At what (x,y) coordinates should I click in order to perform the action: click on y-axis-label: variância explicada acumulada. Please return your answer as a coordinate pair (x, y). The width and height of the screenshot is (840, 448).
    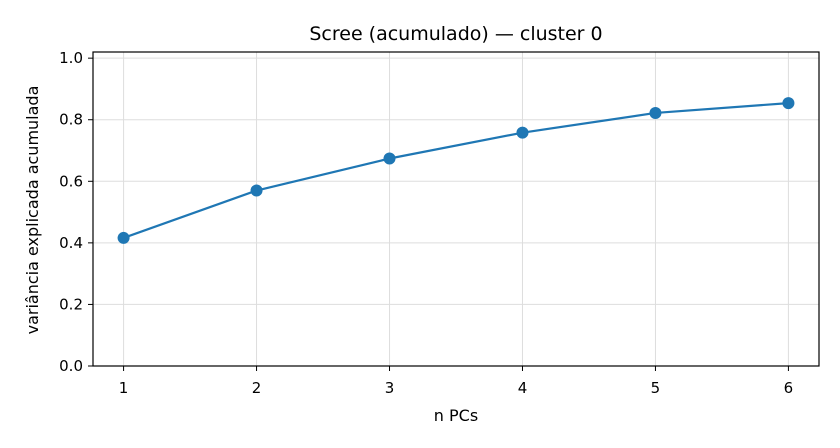
    Looking at the image, I should click on (32, 210).